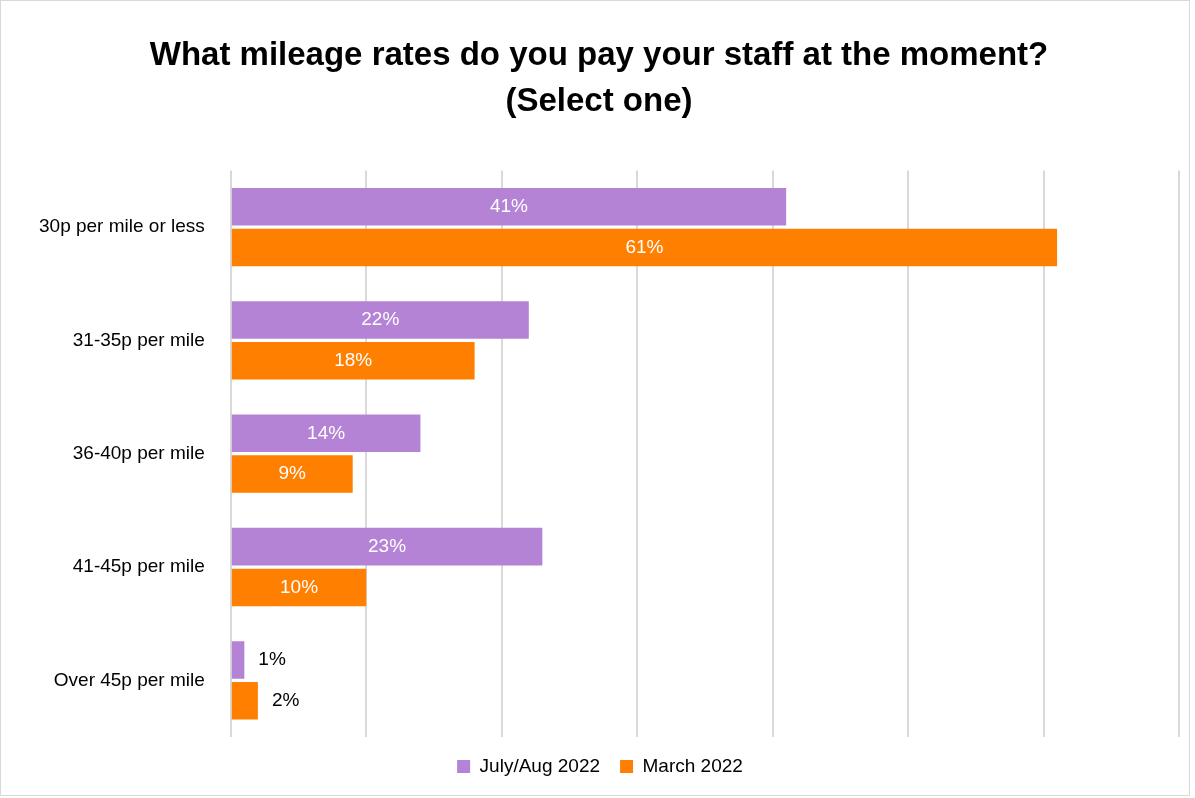 This screenshot has width=1195, height=798. What do you see at coordinates (540, 765) in the screenshot?
I see `legend-label: July/Aug 2022` at bounding box center [540, 765].